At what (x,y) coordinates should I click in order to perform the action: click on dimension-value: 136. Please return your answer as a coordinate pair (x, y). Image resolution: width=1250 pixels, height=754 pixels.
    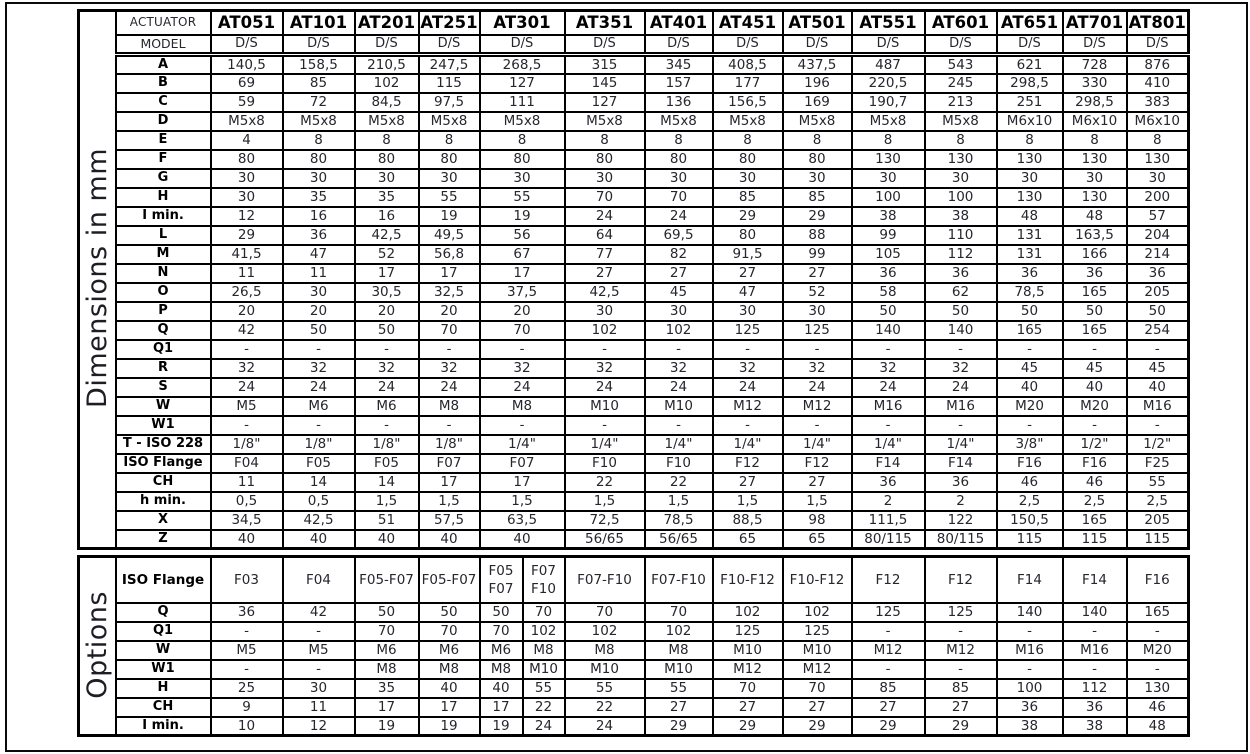
    Looking at the image, I should click on (678, 102).